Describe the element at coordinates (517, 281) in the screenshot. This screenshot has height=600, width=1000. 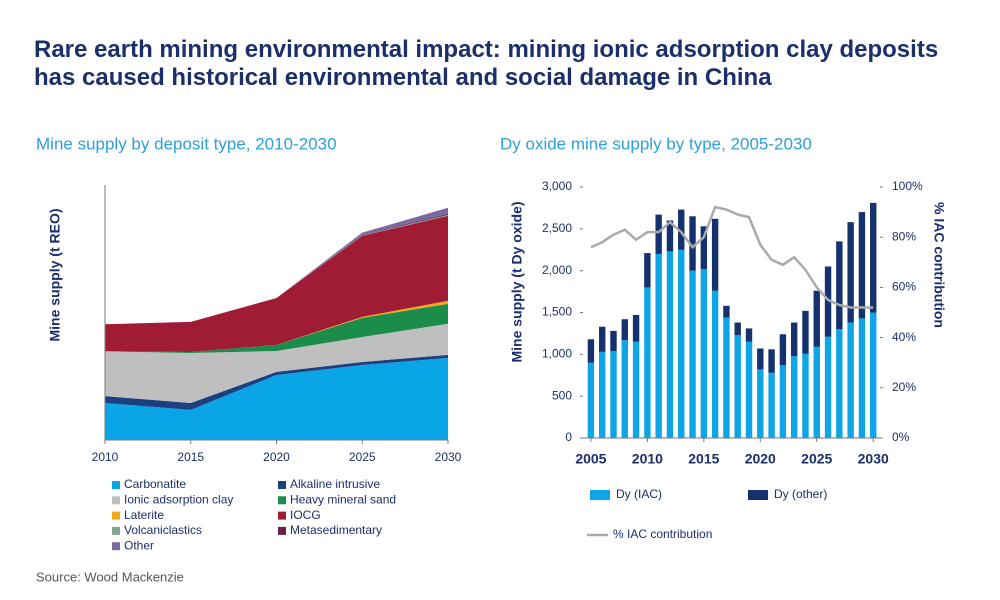
I see `y-axis-label: Mine supply (t Dy oxide)` at that location.